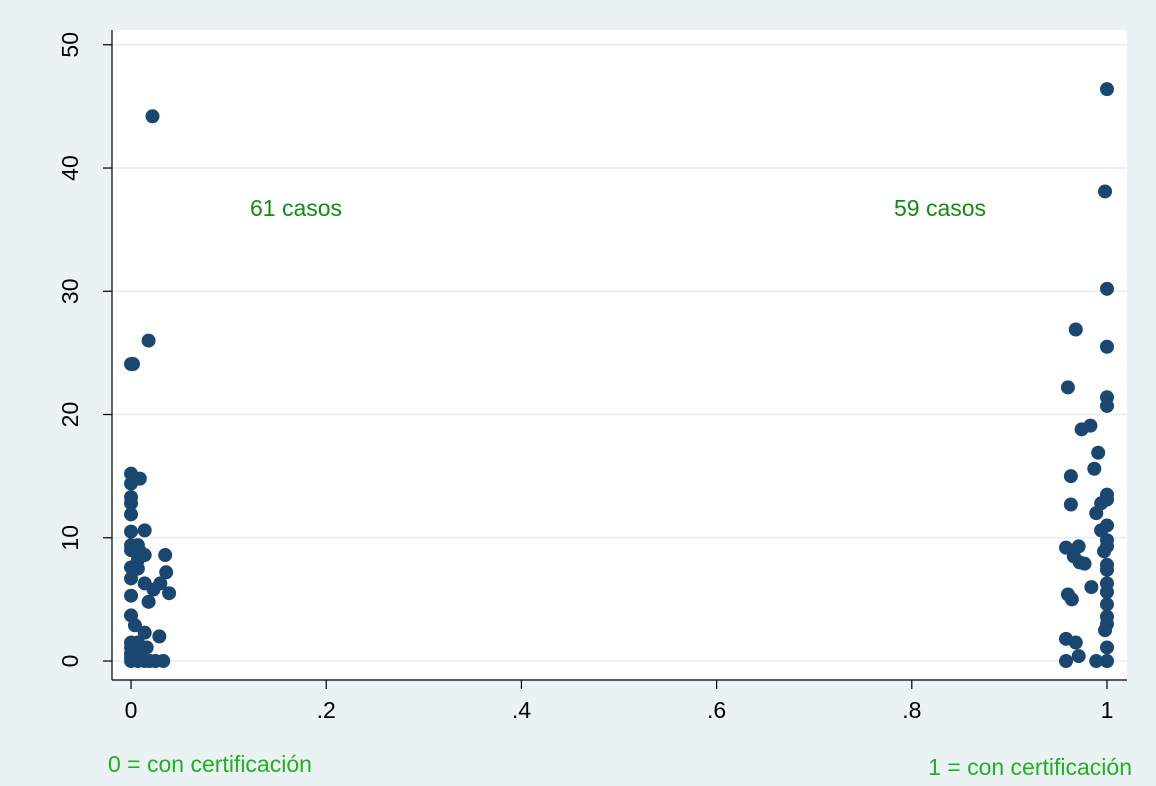 The width and height of the screenshot is (1156, 786). What do you see at coordinates (1107, 710) in the screenshot?
I see `x-tick-label: 1` at bounding box center [1107, 710].